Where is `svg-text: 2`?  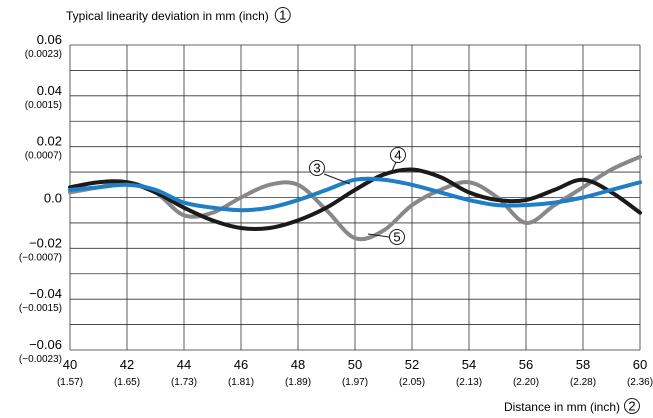 svg-text: 2 is located at coordinates (631, 406).